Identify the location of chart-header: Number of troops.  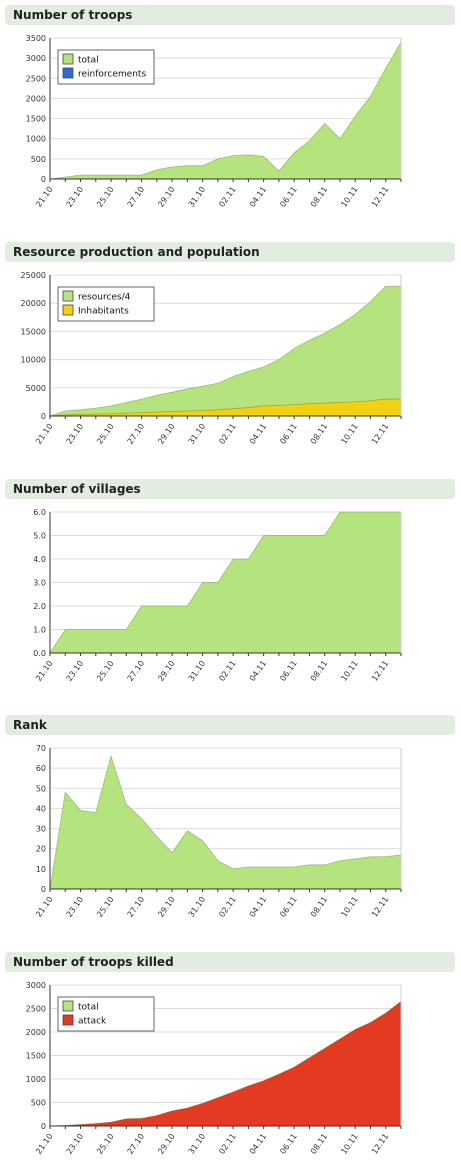
(230, 15).